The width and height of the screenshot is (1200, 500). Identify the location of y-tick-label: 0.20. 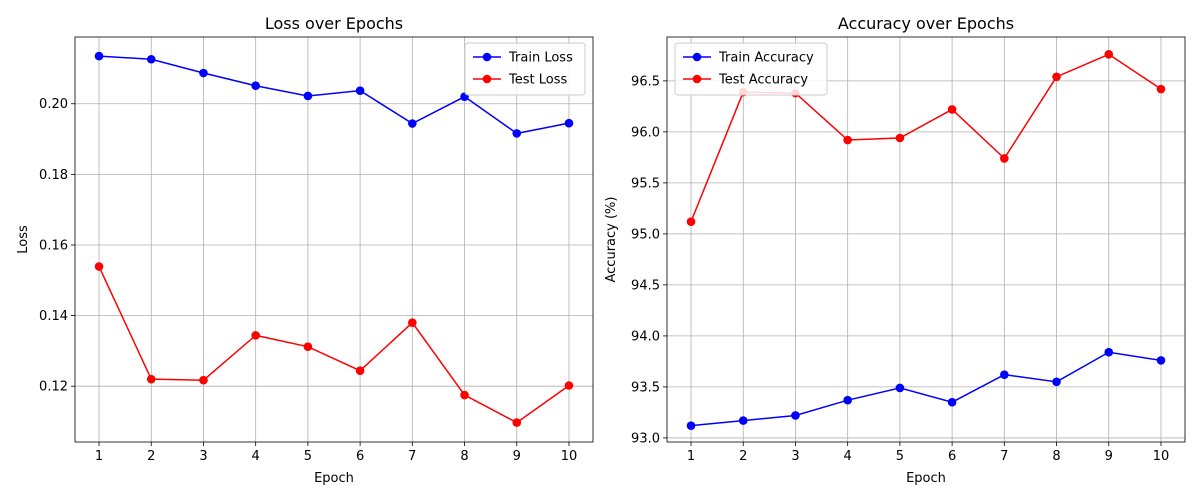
(53, 104).